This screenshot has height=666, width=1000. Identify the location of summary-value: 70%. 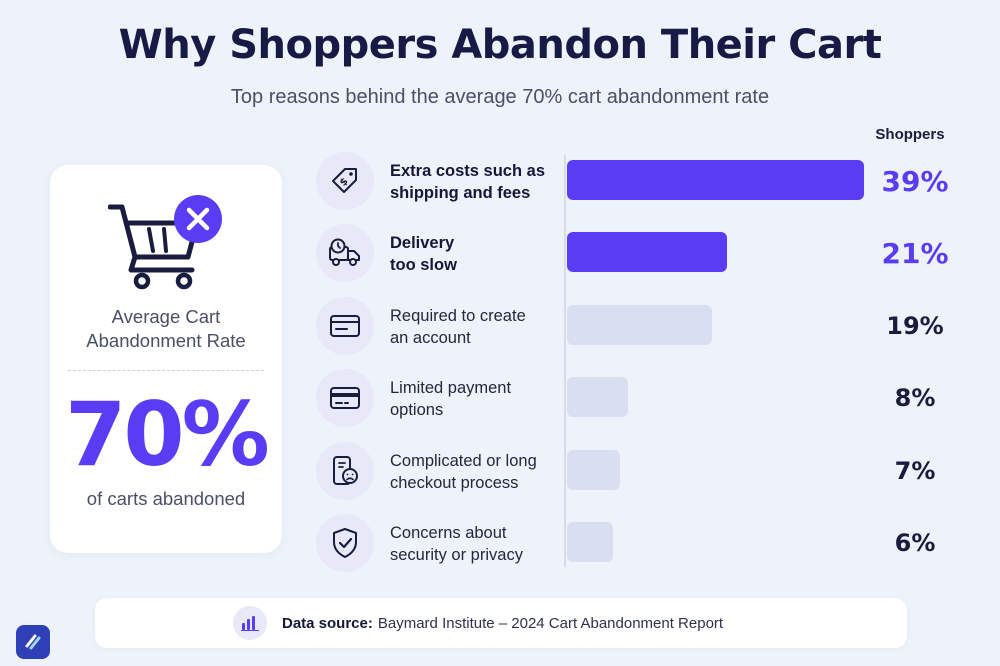
(167, 434).